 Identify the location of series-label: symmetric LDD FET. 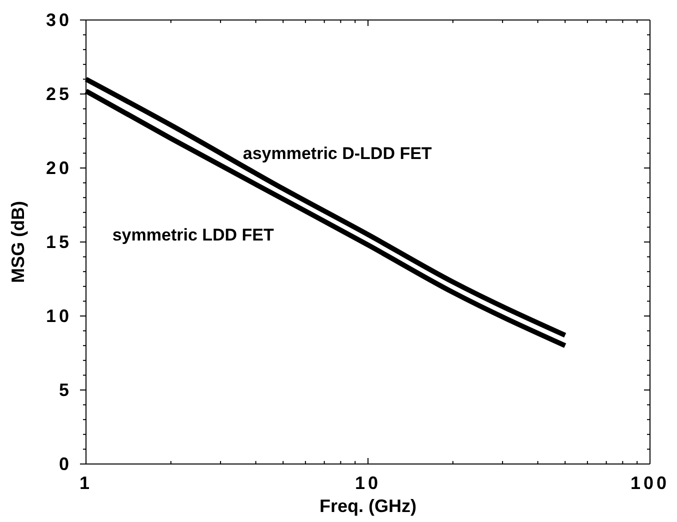
(193, 235).